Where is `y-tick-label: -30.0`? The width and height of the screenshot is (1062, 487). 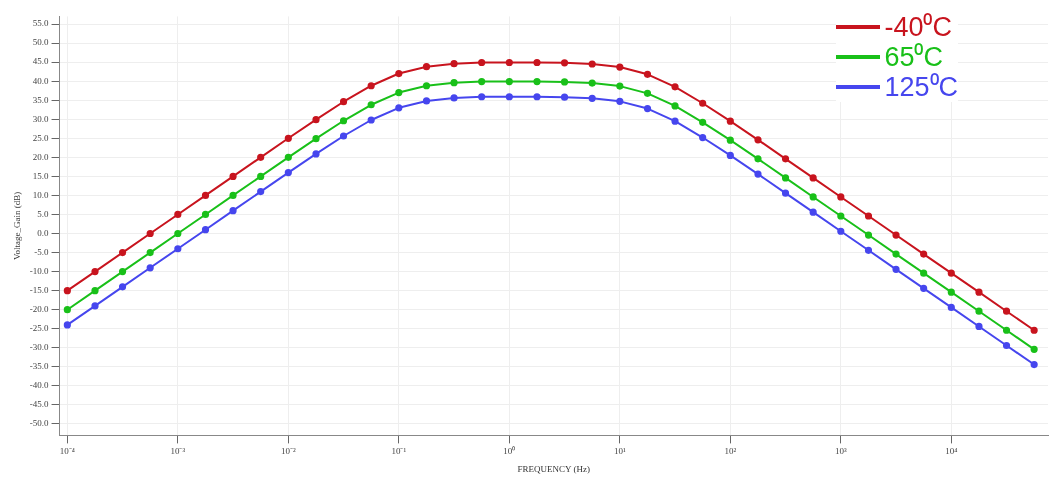
y-tick-label: -30.0 is located at coordinates (39, 347).